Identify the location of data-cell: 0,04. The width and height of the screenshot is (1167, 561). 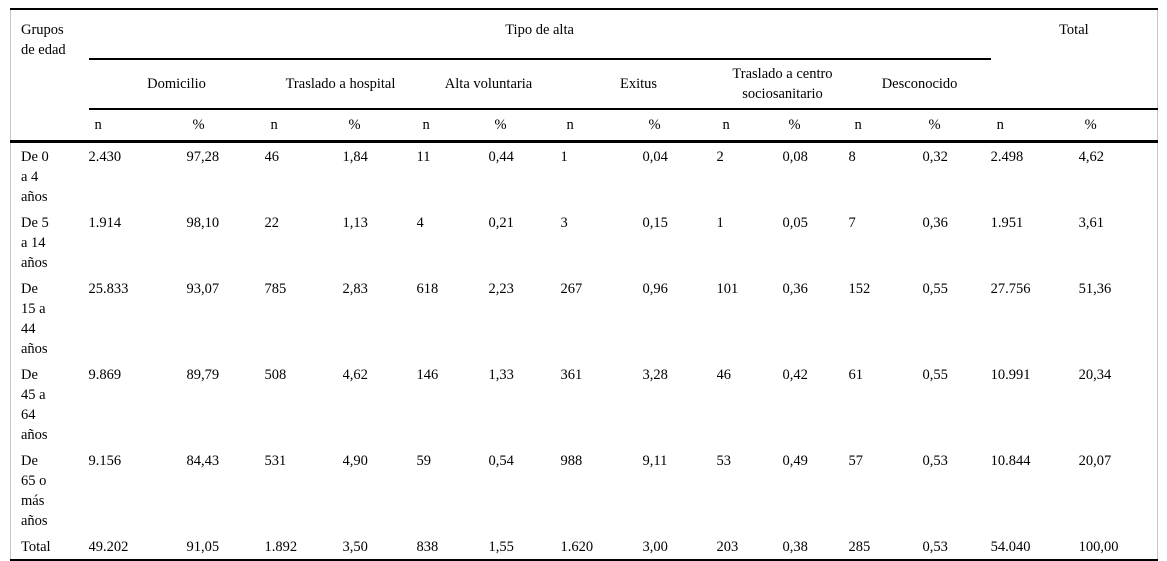
(655, 156).